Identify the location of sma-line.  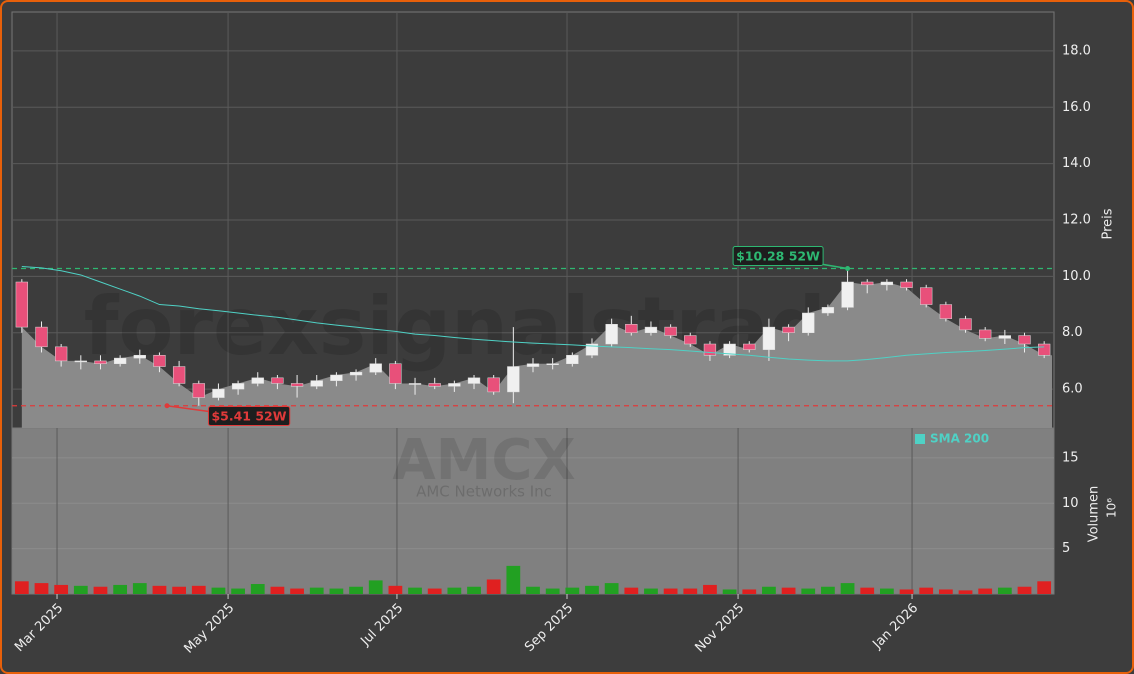
(533, 314).